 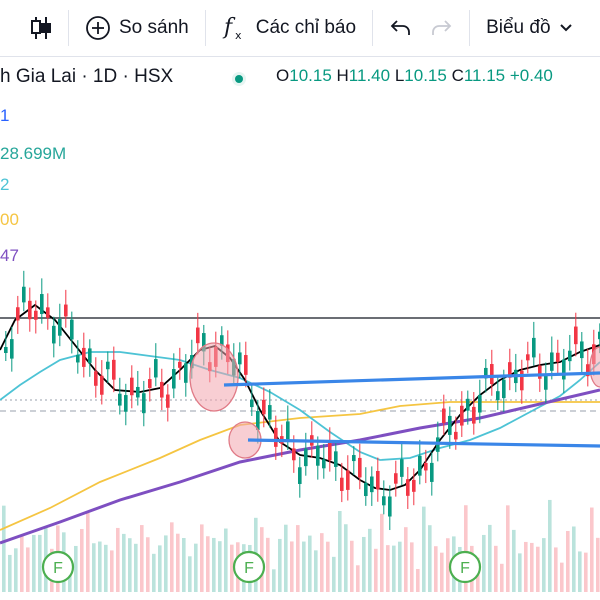 I want to click on highlight-ellipse, so click(x=214, y=377).